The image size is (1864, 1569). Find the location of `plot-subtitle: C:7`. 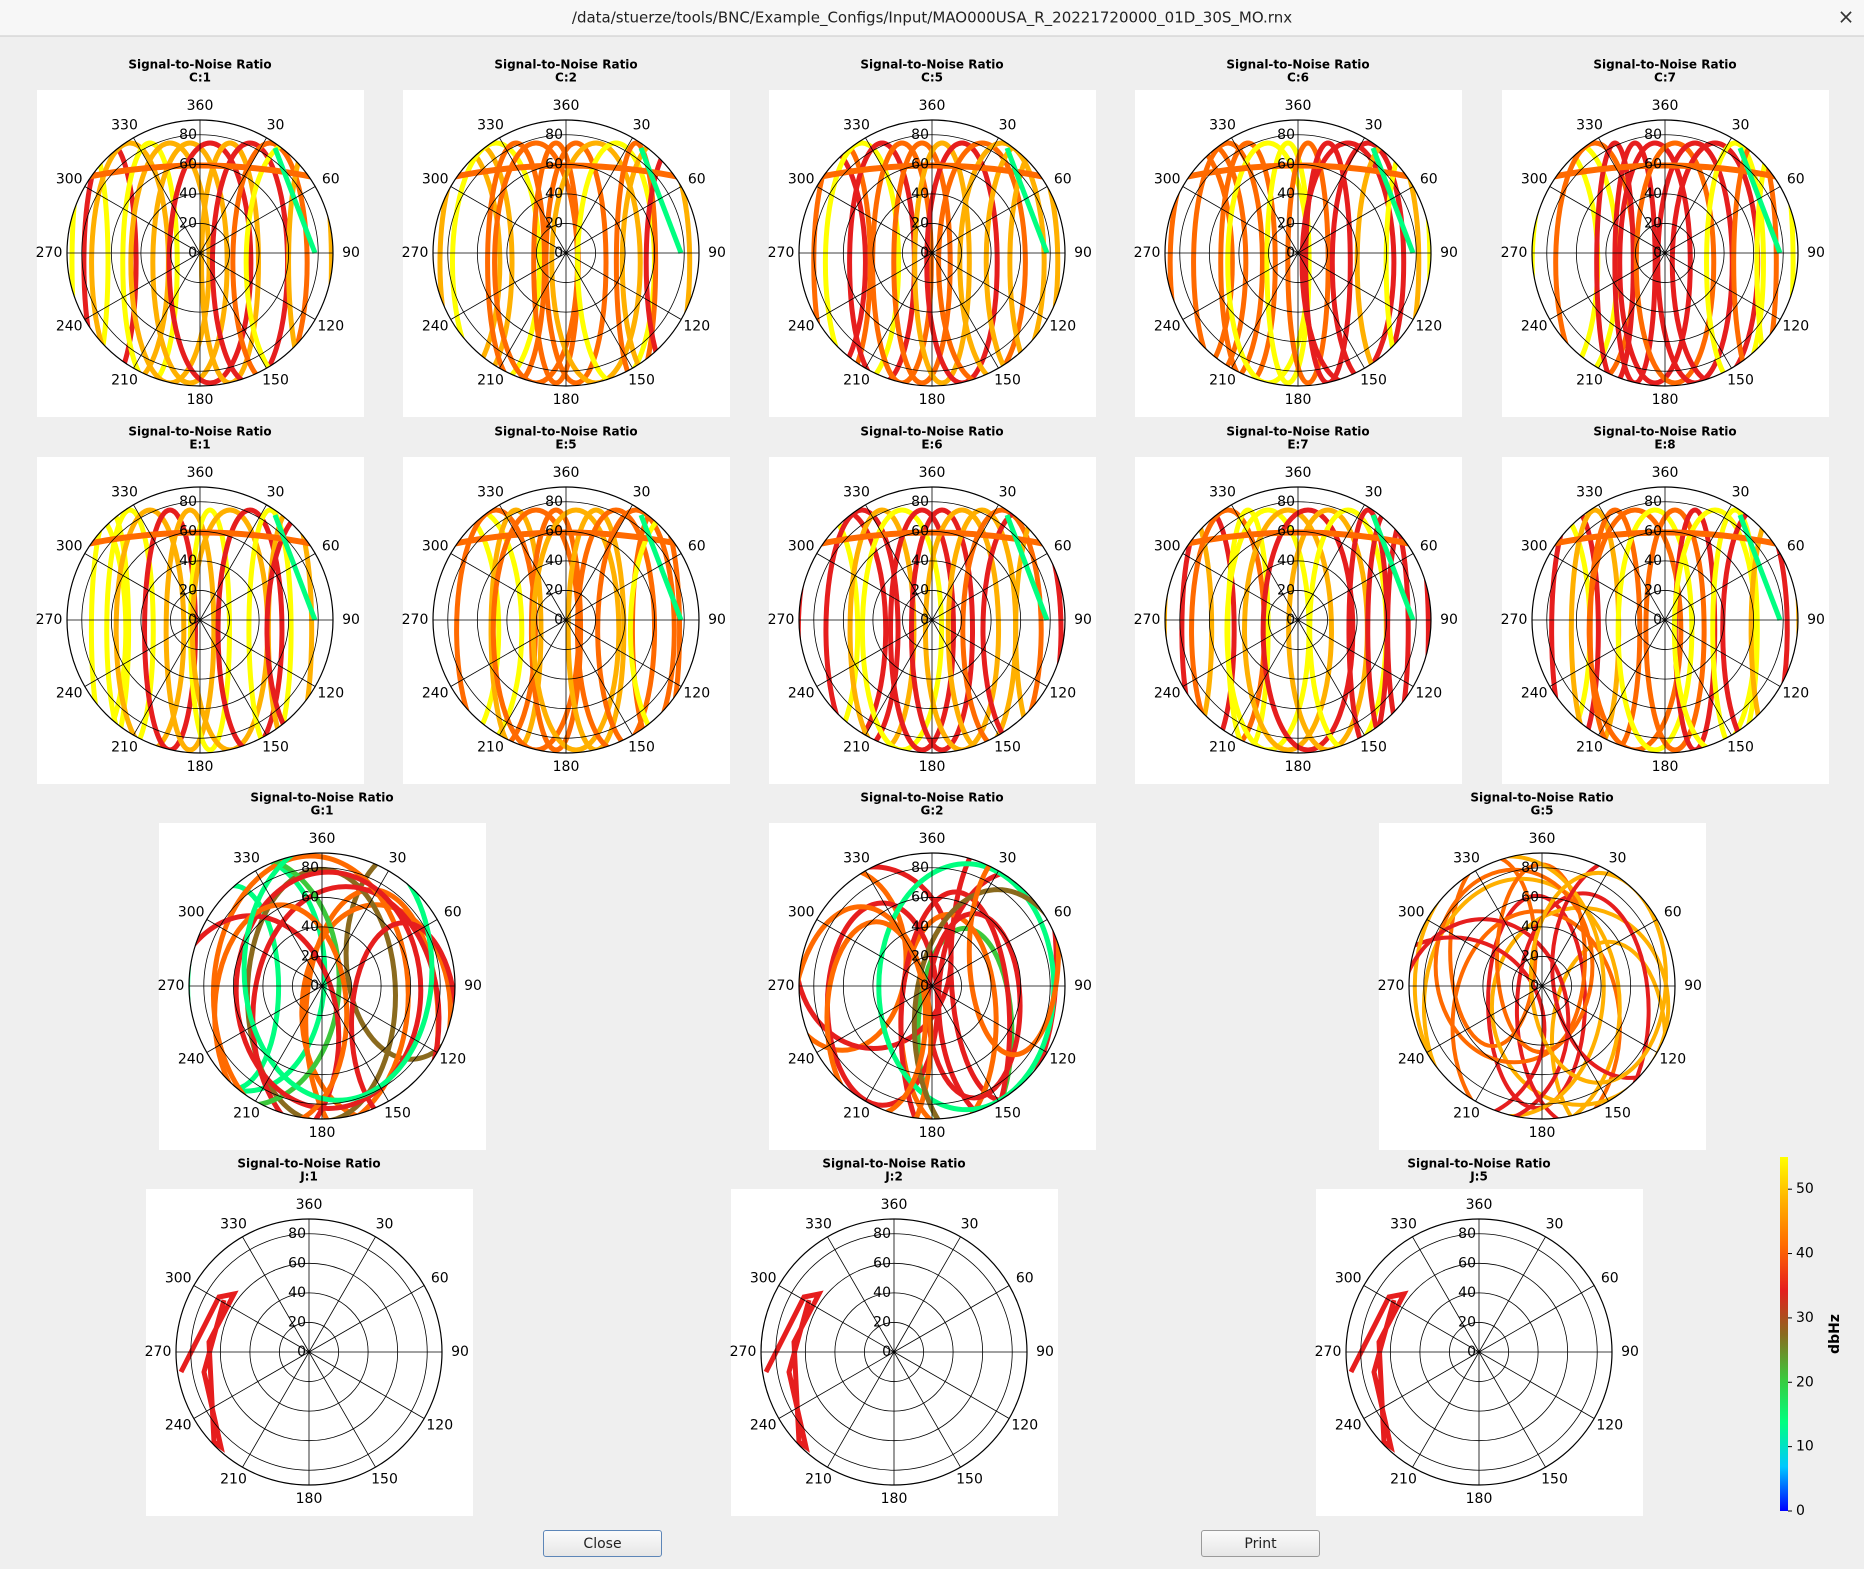

plot-subtitle: C:7 is located at coordinates (1665, 78).